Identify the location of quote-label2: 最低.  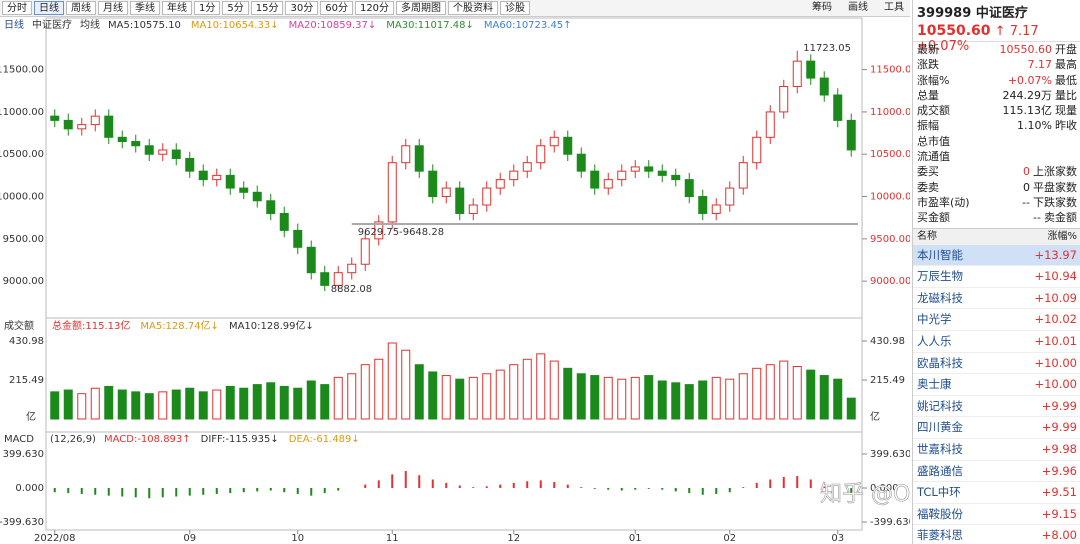
(1066, 80).